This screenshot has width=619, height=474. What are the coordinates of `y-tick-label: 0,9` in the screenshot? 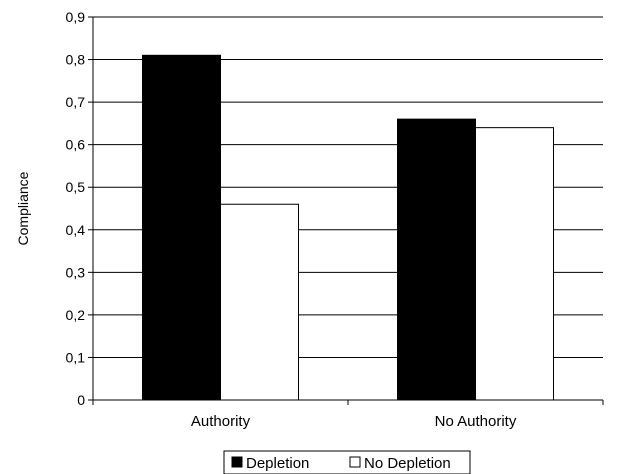 It's located at (76, 17).